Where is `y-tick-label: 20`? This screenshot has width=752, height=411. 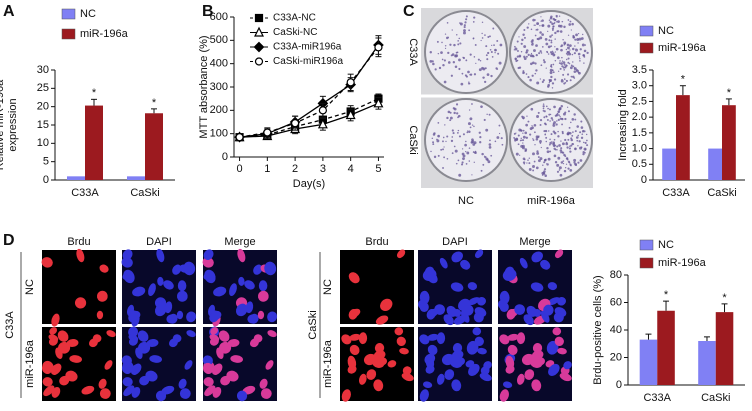
y-tick-label: 20 is located at coordinates (43, 107).